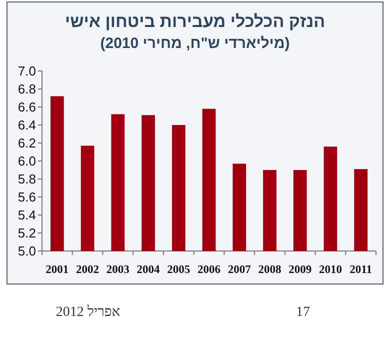  What do you see at coordinates (27, 89) in the screenshot?
I see `y-tick-label: 6.8` at bounding box center [27, 89].